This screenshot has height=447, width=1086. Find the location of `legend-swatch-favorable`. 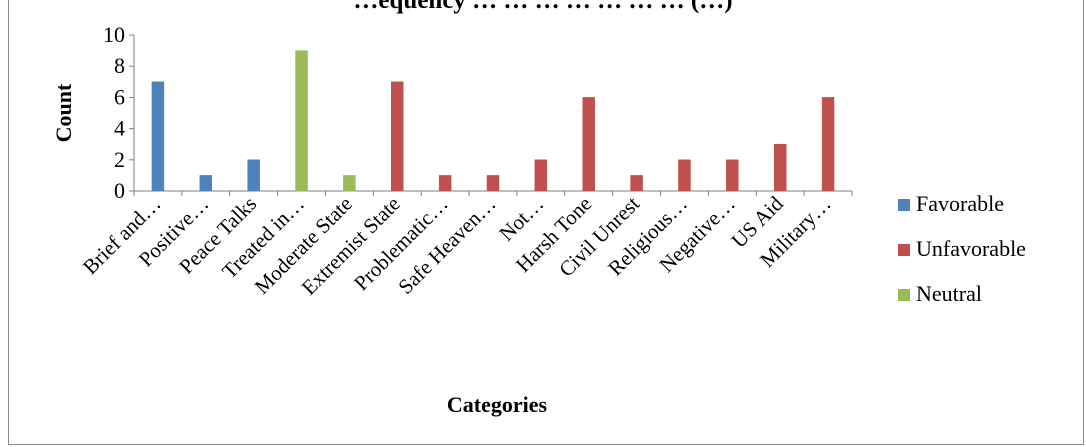

legend-swatch-favorable is located at coordinates (904, 205).